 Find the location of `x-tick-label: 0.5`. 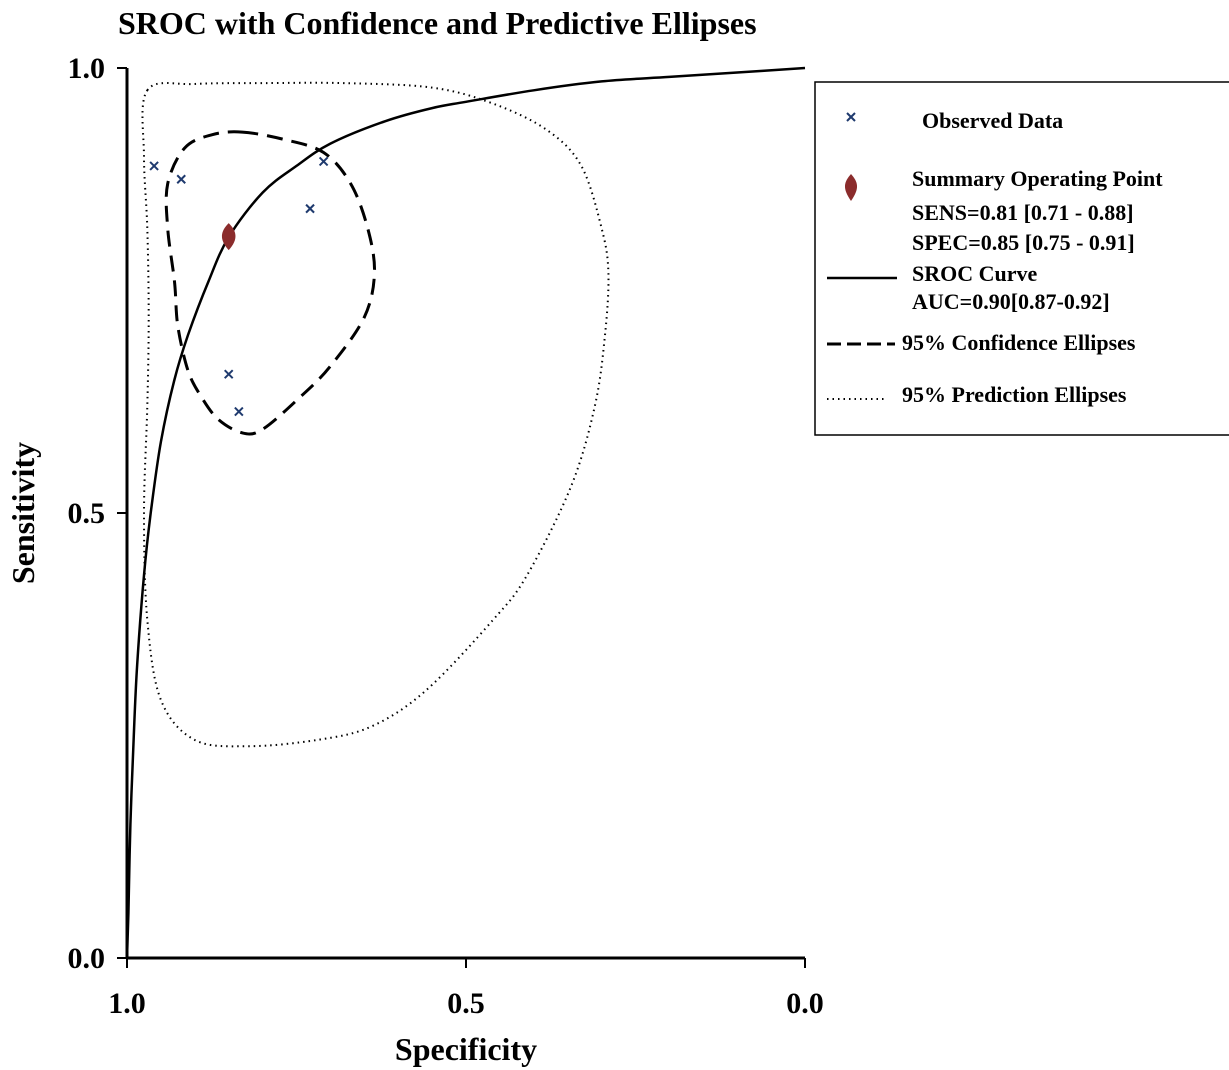

x-tick-label: 0.5 is located at coordinates (466, 1003).